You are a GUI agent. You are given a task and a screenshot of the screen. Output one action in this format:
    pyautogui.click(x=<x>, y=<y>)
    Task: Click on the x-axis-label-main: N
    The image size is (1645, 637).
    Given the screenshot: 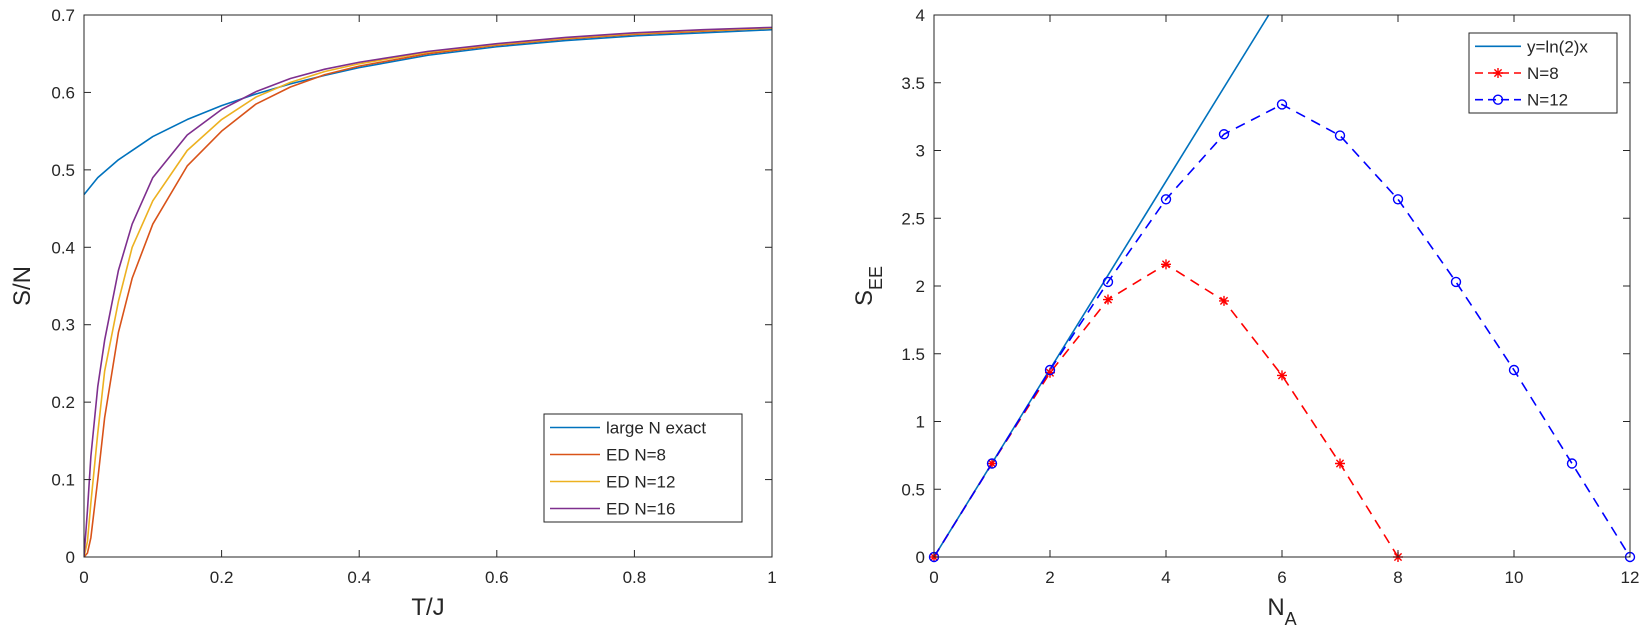 What is the action you would take?
    pyautogui.click(x=1275, y=607)
    